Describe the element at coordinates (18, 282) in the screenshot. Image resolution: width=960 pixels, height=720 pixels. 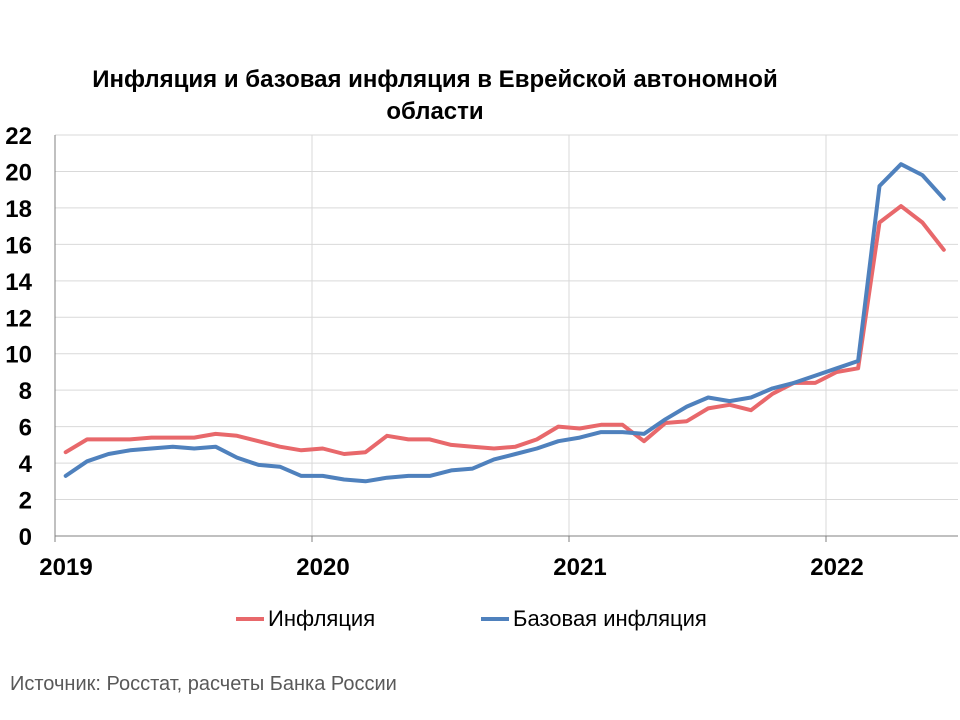
I see `y-tick-label: 14` at that location.